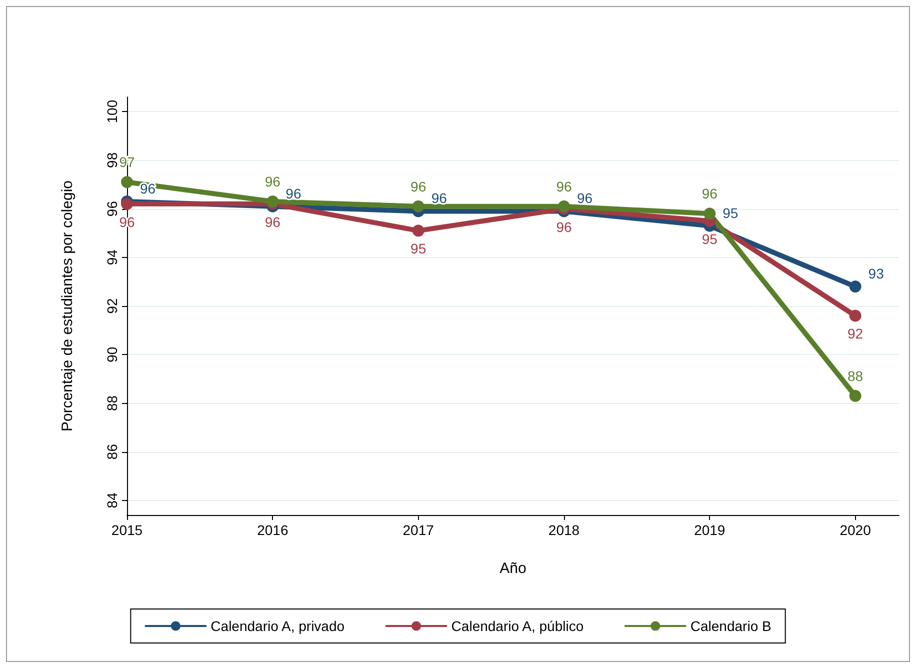 This screenshot has width=916, height=666. What do you see at coordinates (112, 452) in the screenshot?
I see `y-tick-label: 86` at bounding box center [112, 452].